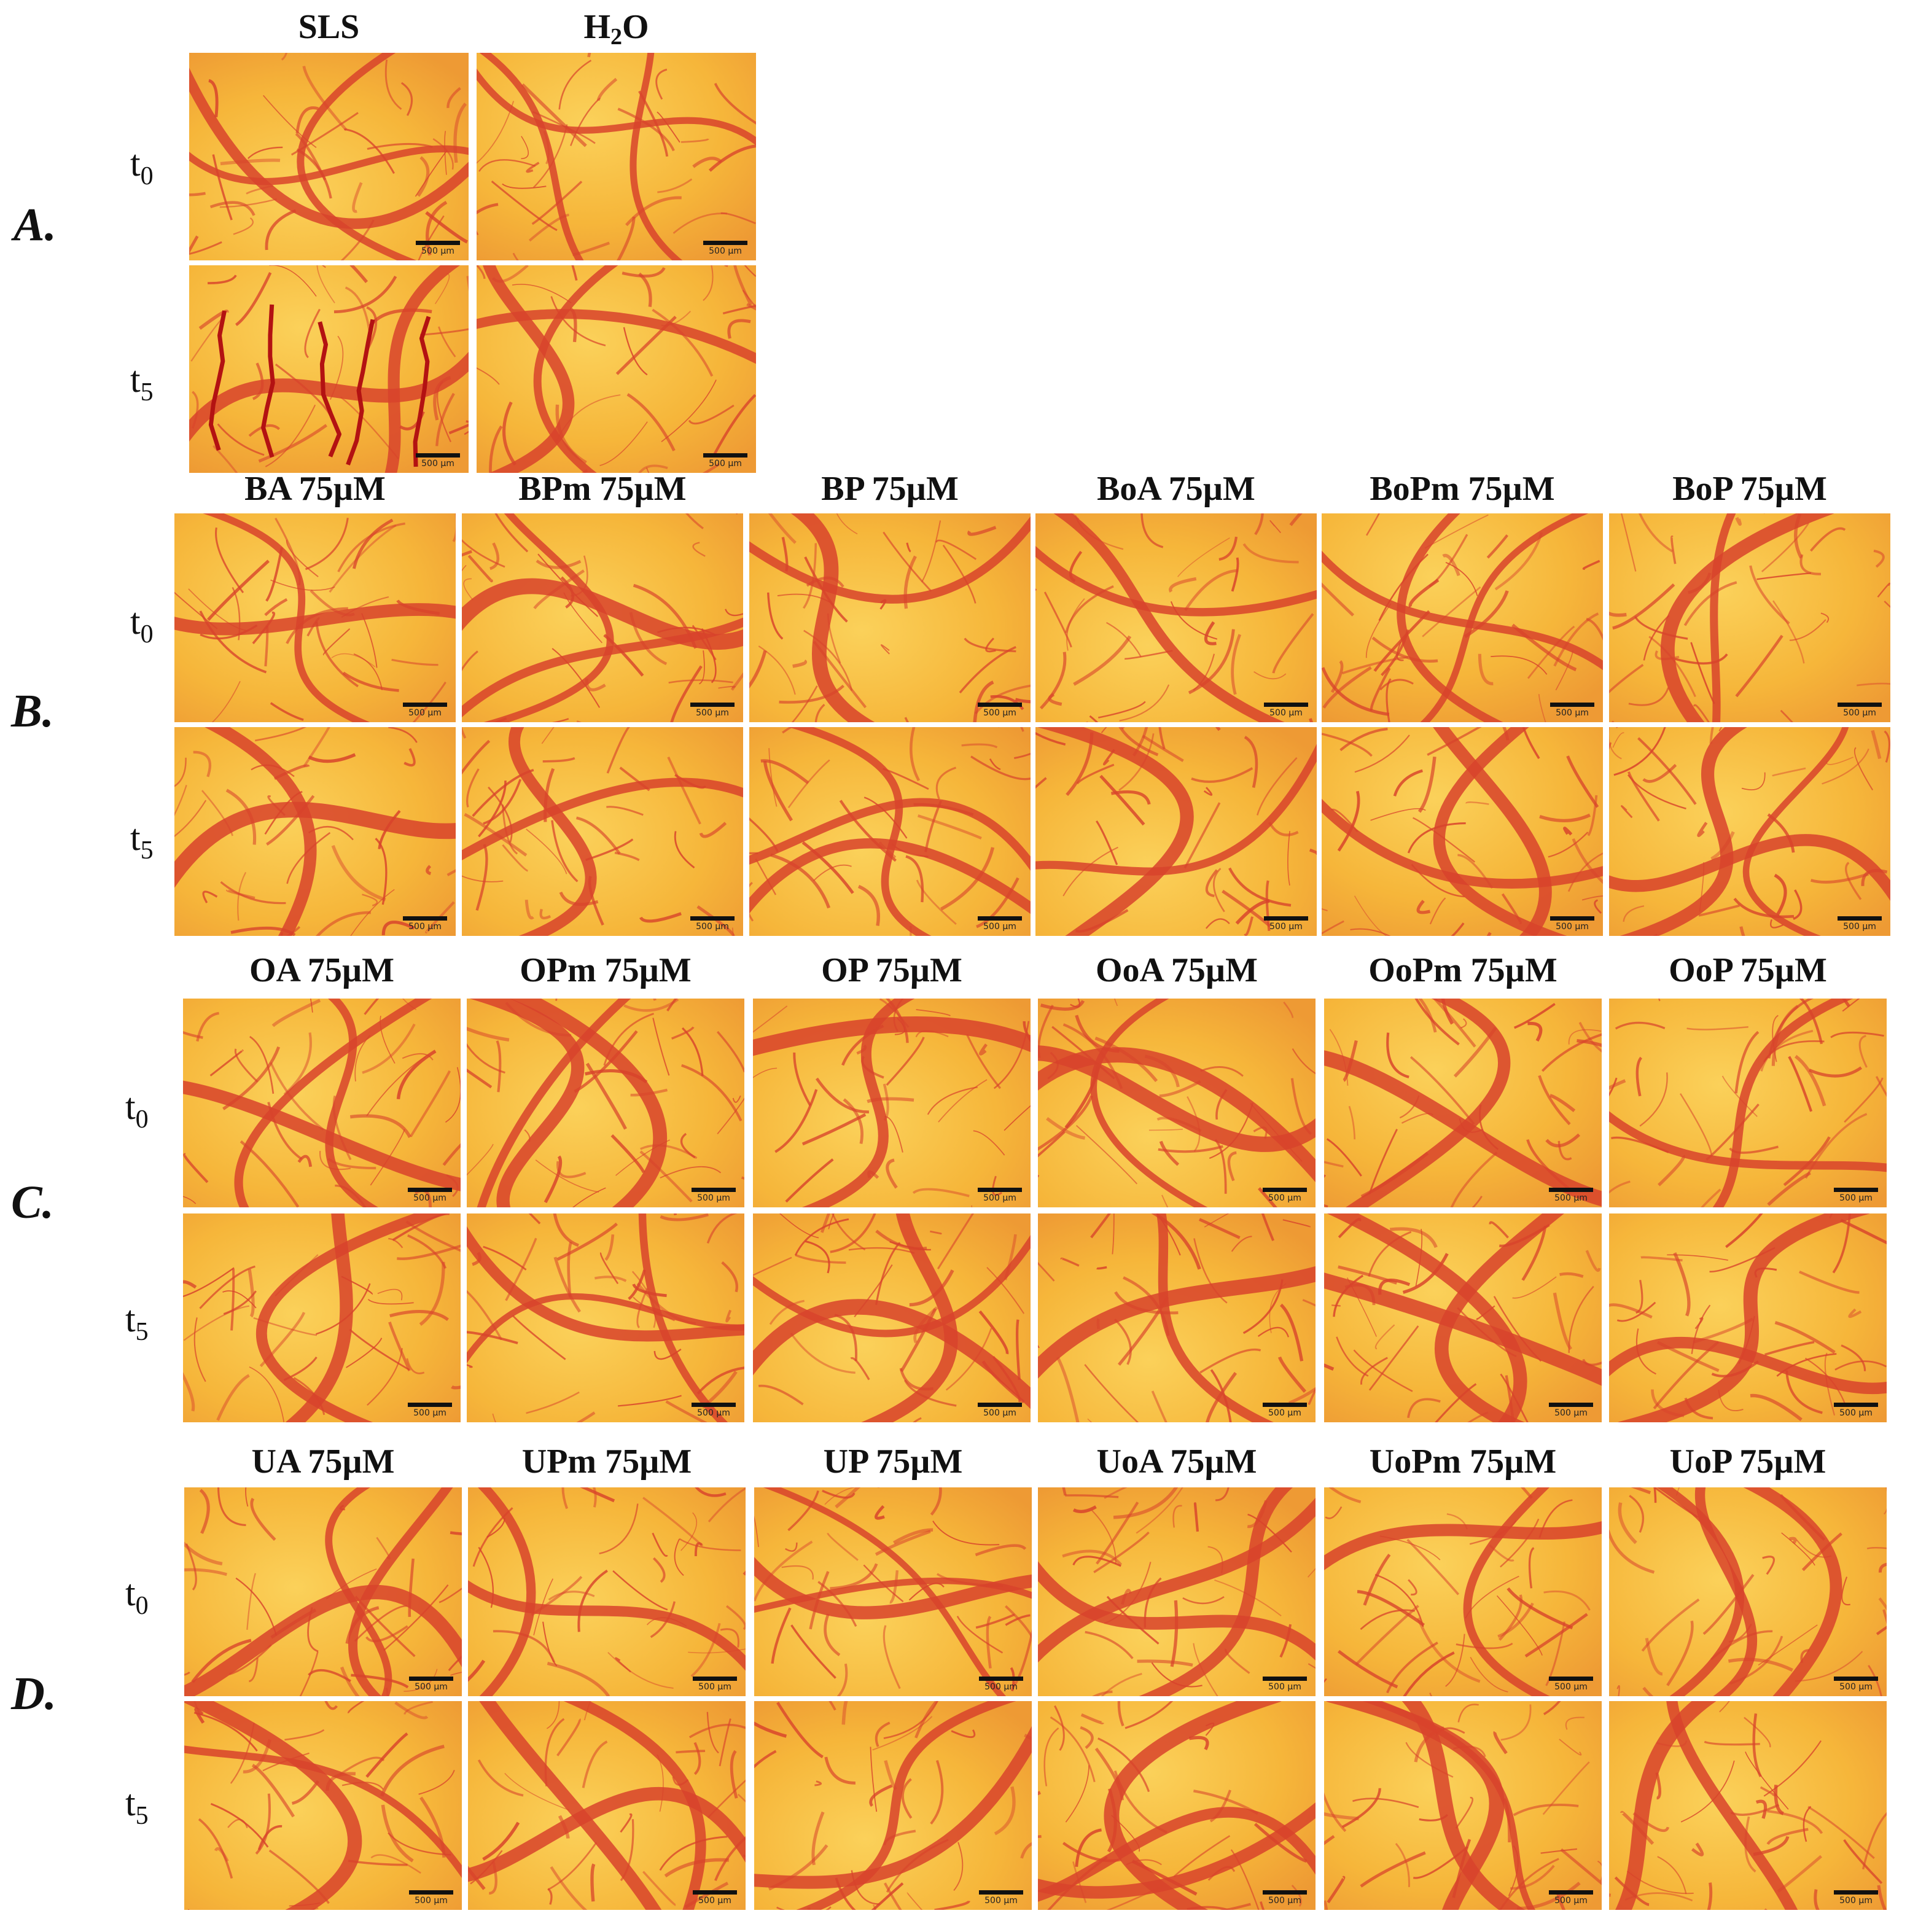  I want to click on scale-bar-label: 500 µm, so click(429, 1198).